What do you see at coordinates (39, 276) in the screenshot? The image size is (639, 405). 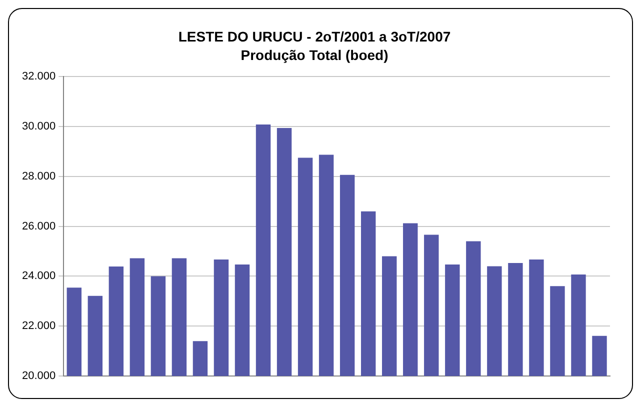 I see `y-tick-label: 24.000` at bounding box center [39, 276].